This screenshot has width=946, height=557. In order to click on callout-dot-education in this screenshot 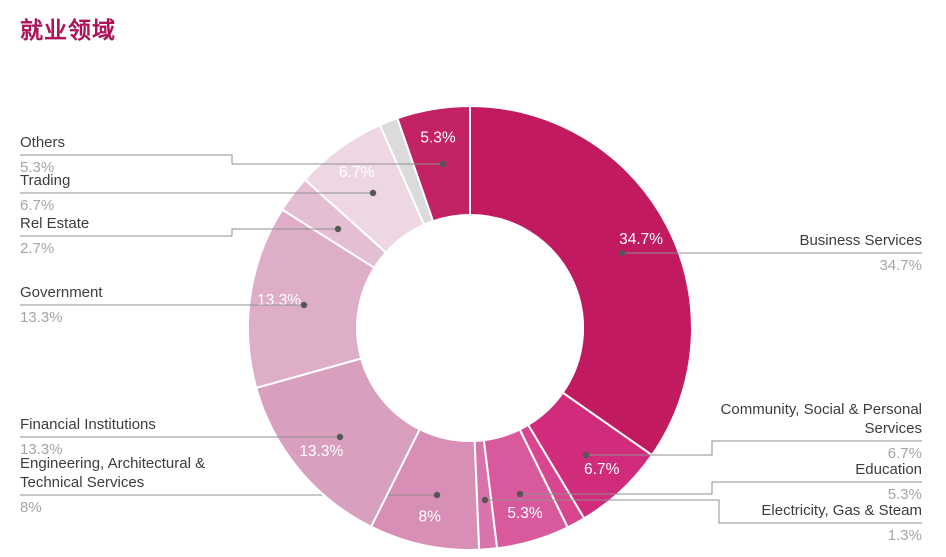, I will do `click(520, 494)`.